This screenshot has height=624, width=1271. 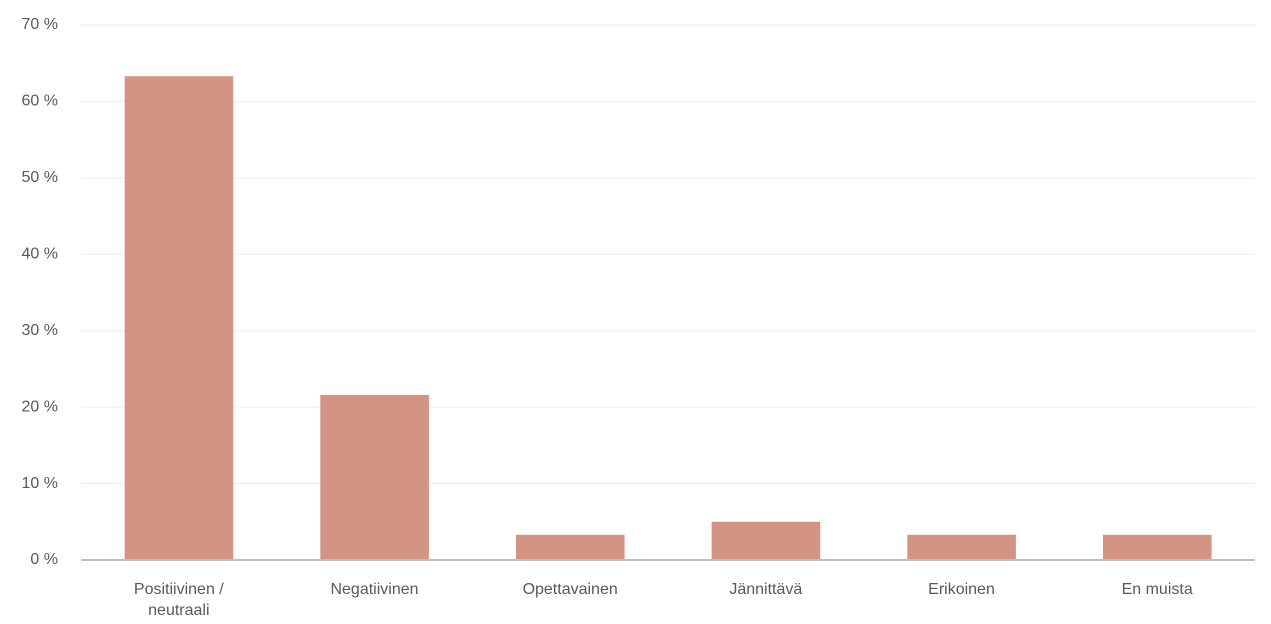 What do you see at coordinates (766, 589) in the screenshot?
I see `x-tick-label: Jännittävä` at bounding box center [766, 589].